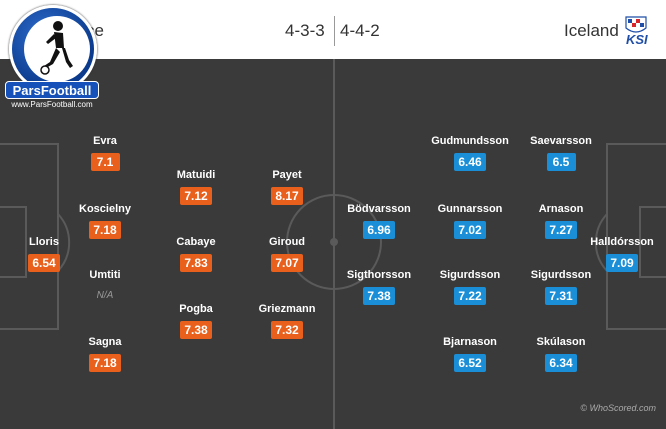 The width and height of the screenshot is (666, 429). Describe the element at coordinates (637, 39) in the screenshot. I see `svg-text: KSI` at that location.